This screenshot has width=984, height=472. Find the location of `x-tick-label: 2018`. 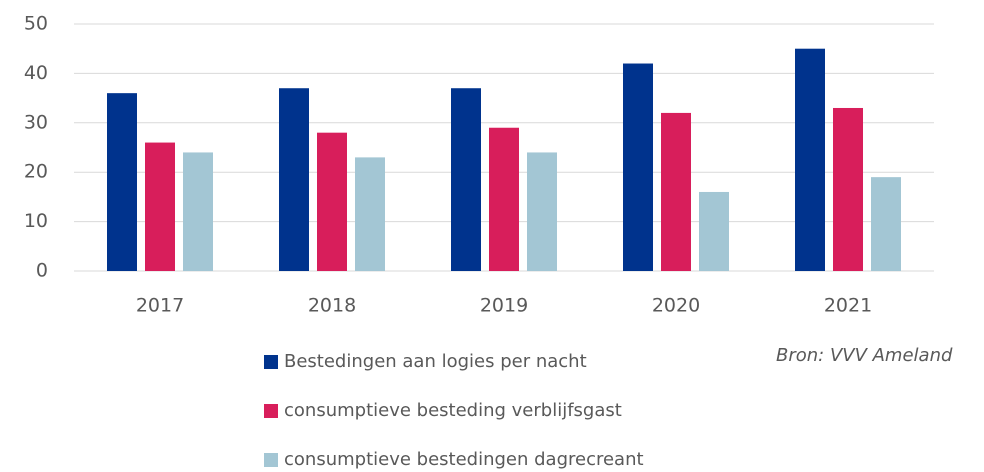

x-tick-label: 2018 is located at coordinates (332, 306).